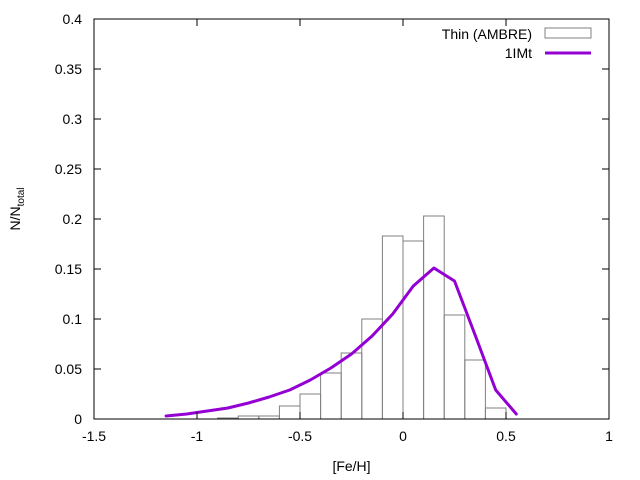 Image resolution: width=640 pixels, height=480 pixels. What do you see at coordinates (609, 436) in the screenshot?
I see `x-tick-label: 1` at bounding box center [609, 436].